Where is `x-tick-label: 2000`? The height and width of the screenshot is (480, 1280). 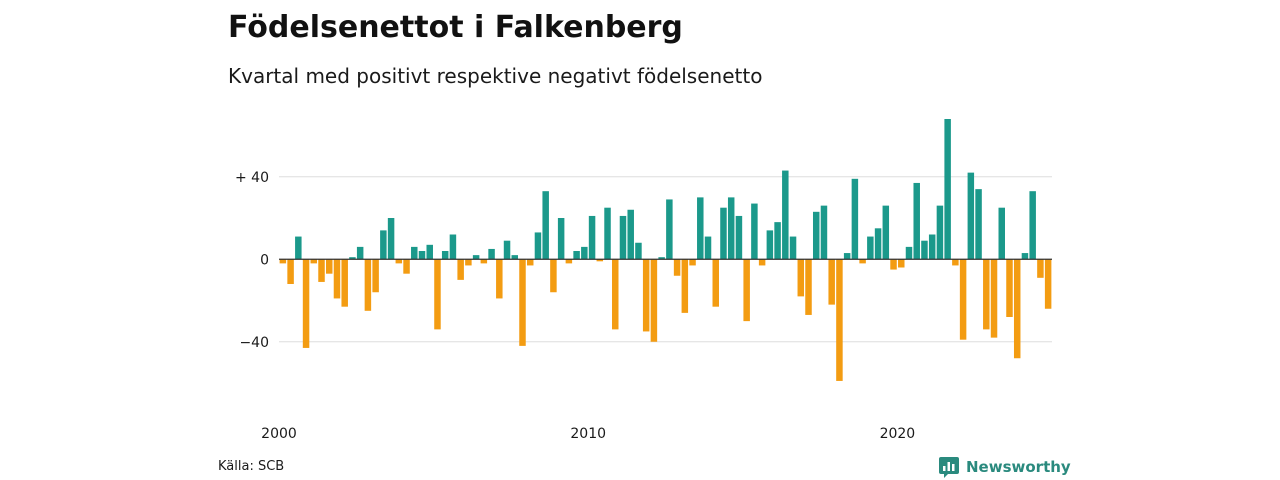
x-tick-label: 2000 is located at coordinates (279, 434).